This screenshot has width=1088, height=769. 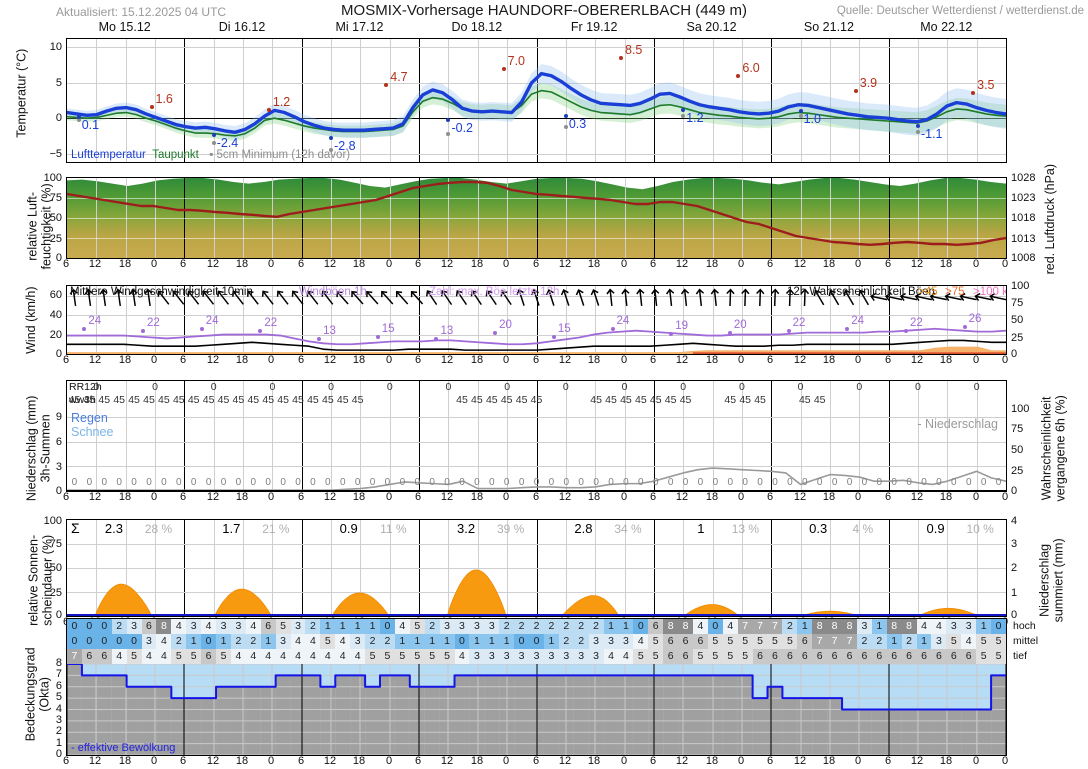 I want to click on y-tick-left: 6, so click(x=58, y=442).